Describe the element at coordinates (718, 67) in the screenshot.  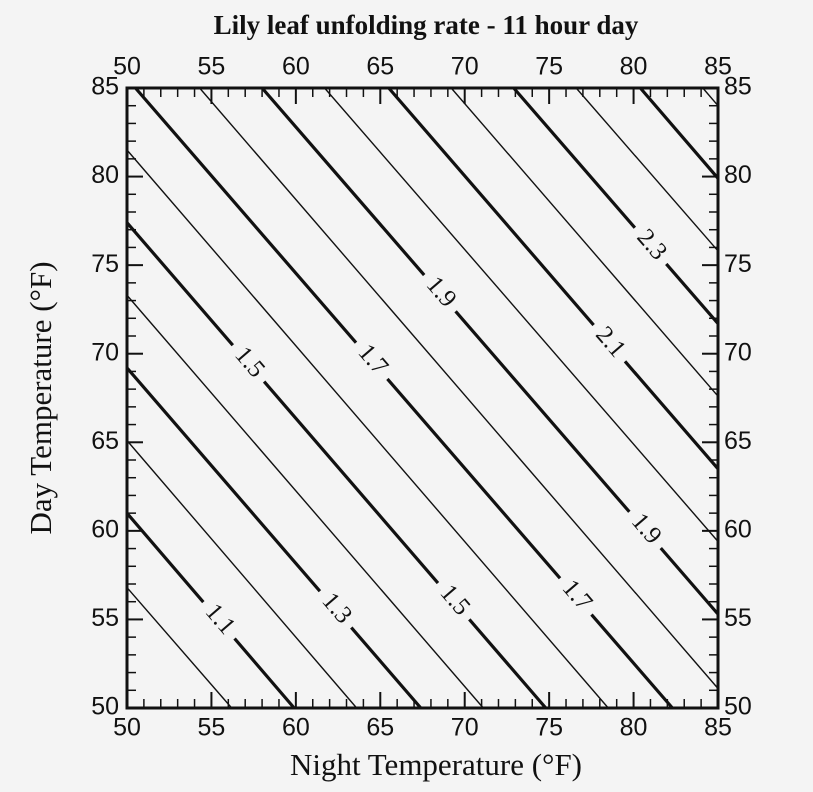
I see `x-tick-label-top: 85` at that location.